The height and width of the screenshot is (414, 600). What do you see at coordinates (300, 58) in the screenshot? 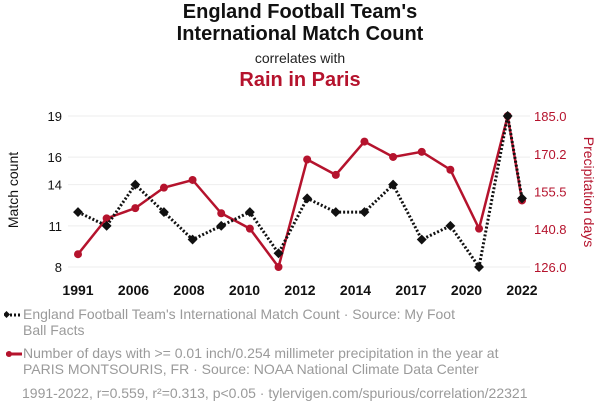
I see `chart-subtitle: correlates with` at bounding box center [300, 58].